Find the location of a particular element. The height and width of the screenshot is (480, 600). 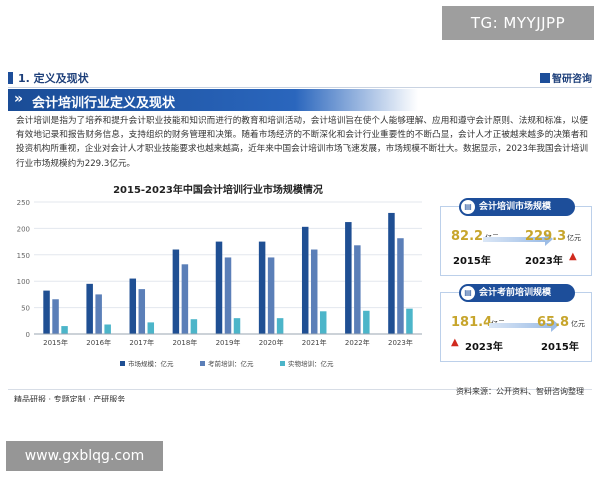

brand-name: 智研咨询 is located at coordinates (572, 79).